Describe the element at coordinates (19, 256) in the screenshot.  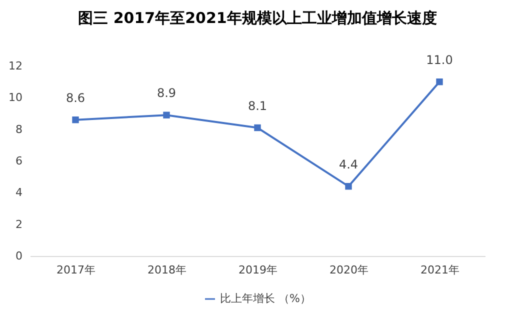
I see `y-tick-label: 0` at that location.